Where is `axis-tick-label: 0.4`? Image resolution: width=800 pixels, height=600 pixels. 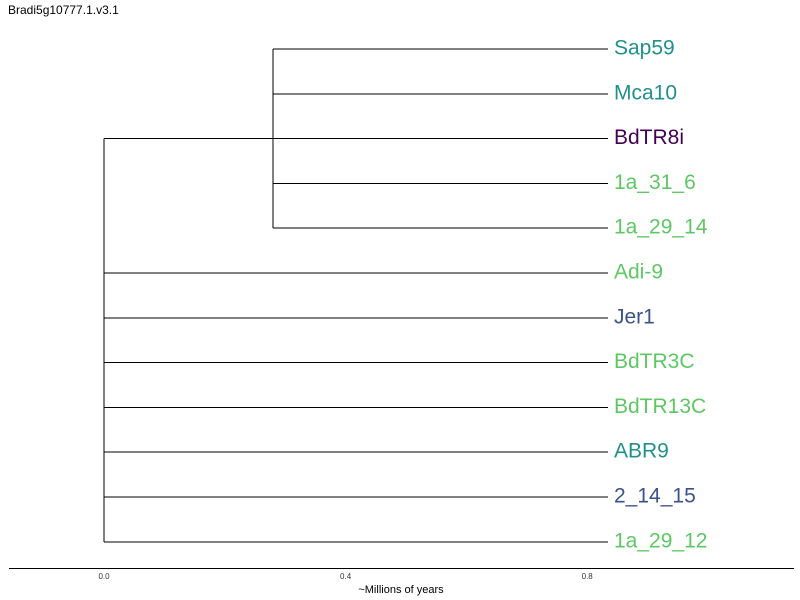
axis-tick-label: 0.4 is located at coordinates (346, 576).